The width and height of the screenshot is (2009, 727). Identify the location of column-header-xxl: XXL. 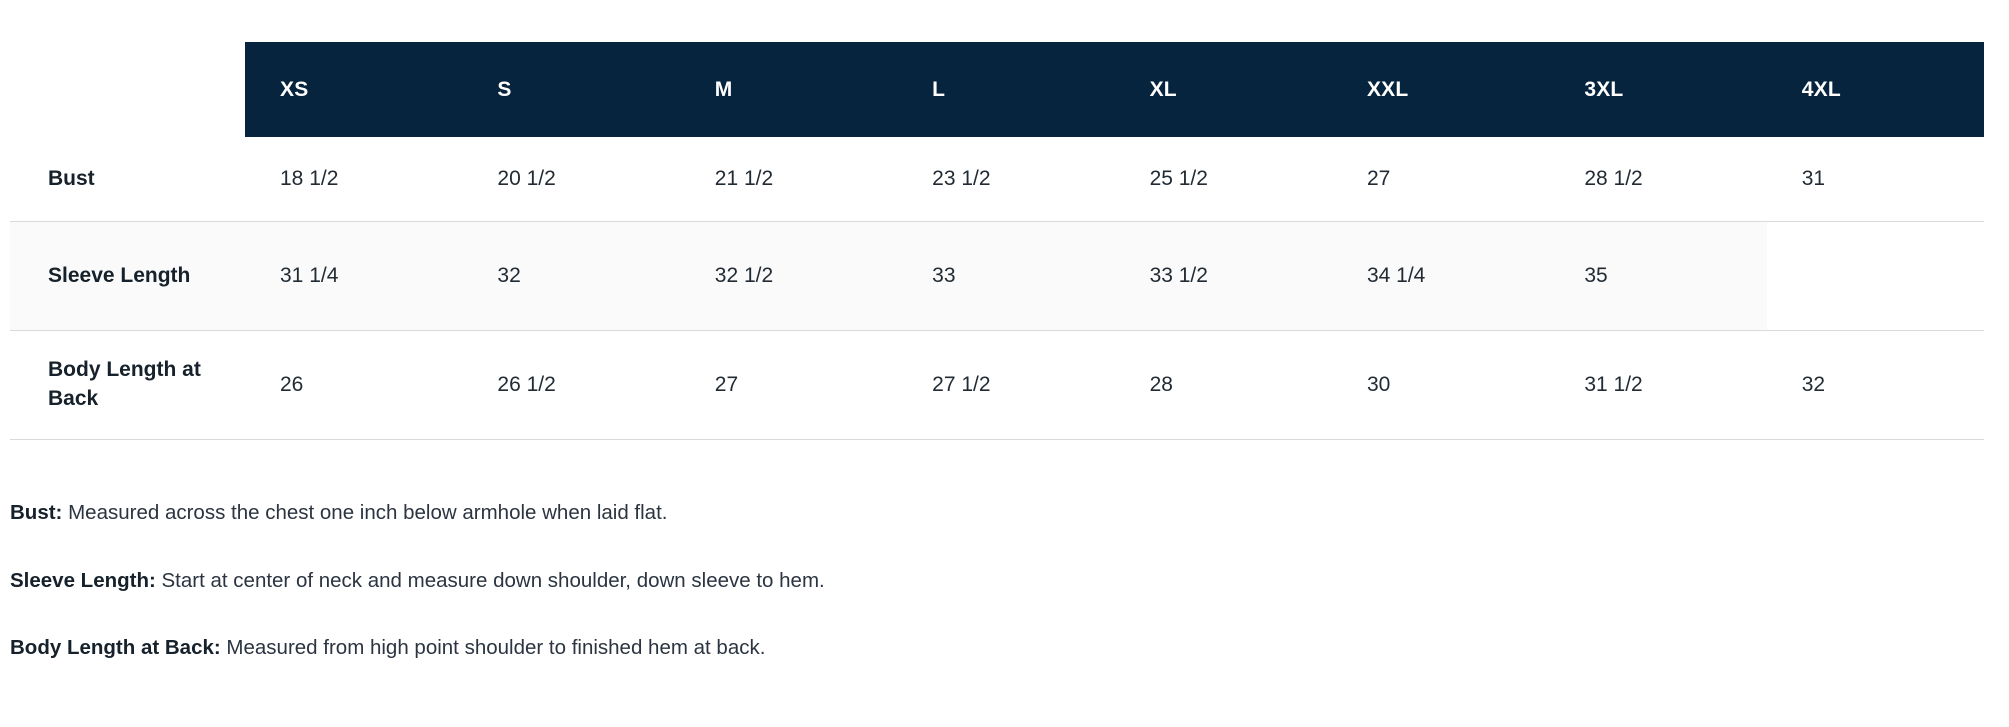
(1440, 89).